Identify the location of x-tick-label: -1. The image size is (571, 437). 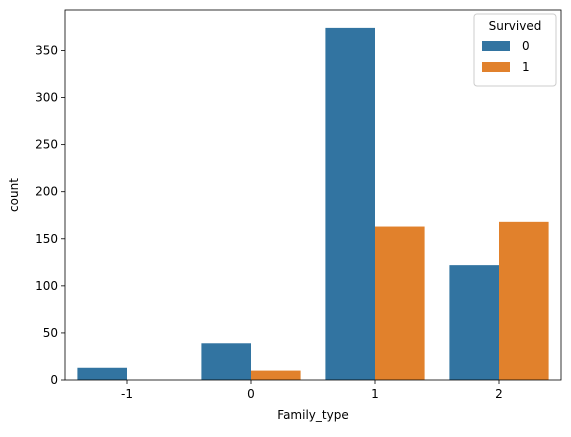
(127, 394).